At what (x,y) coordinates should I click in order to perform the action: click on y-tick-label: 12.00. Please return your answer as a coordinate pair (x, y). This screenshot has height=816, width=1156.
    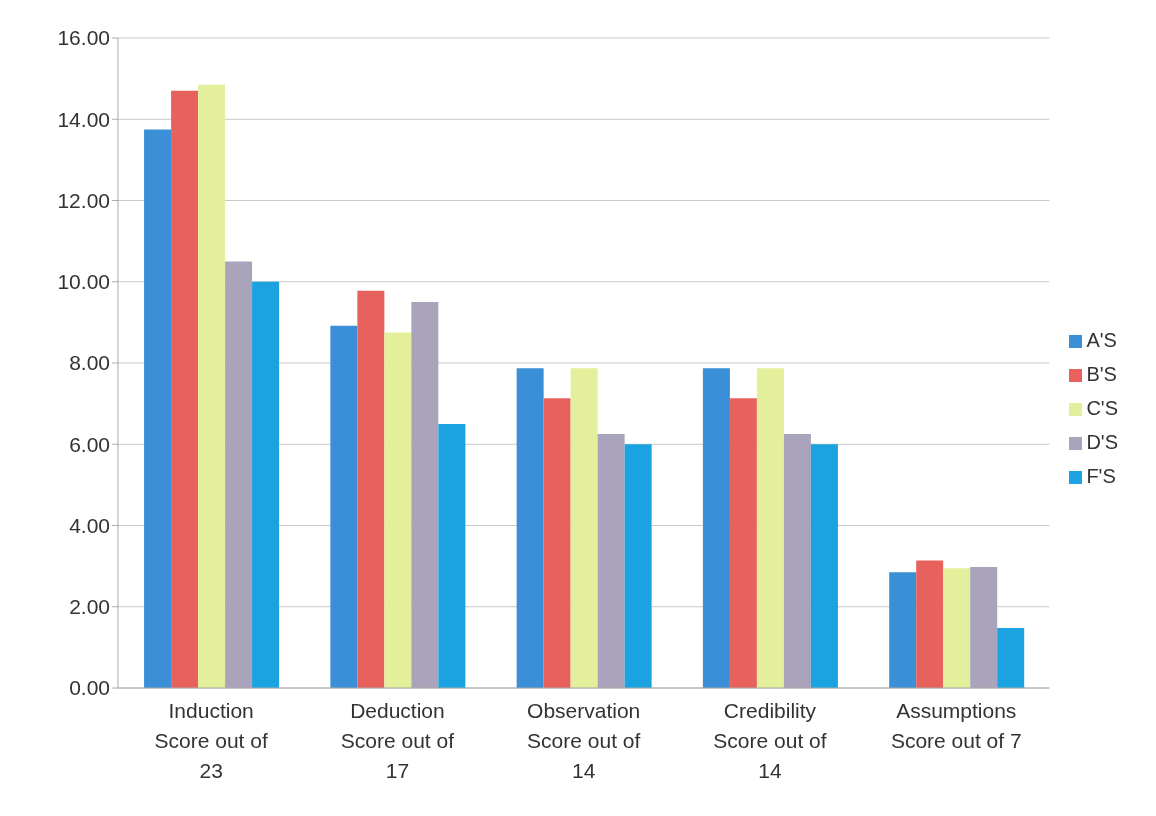
    Looking at the image, I should click on (83, 200).